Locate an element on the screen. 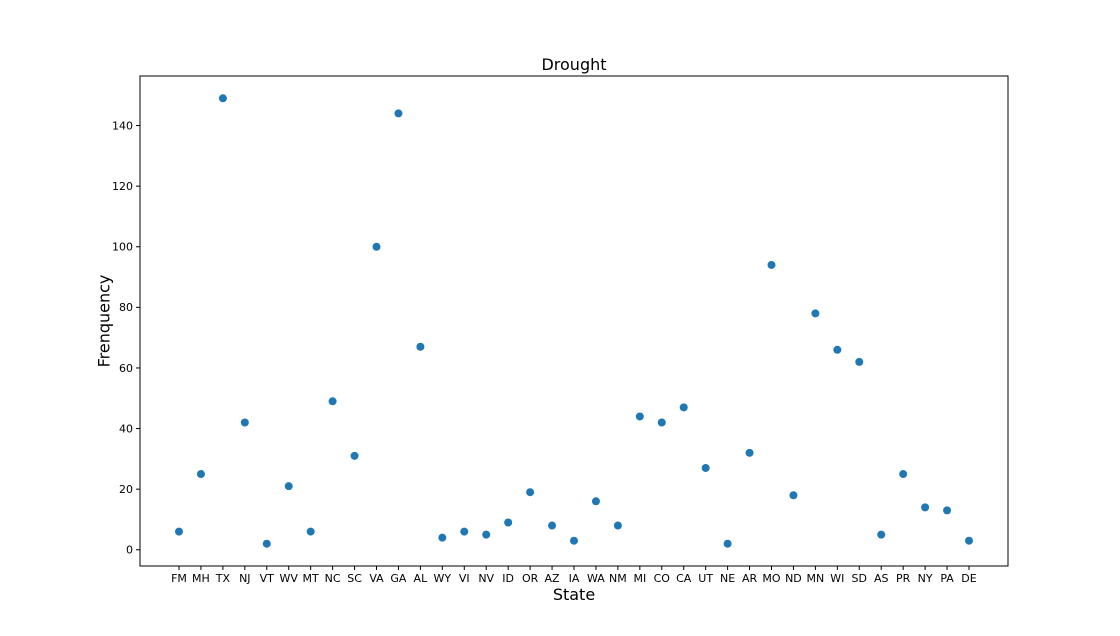 The height and width of the screenshot is (636, 1120). x-tick-label-co: CO is located at coordinates (662, 578).